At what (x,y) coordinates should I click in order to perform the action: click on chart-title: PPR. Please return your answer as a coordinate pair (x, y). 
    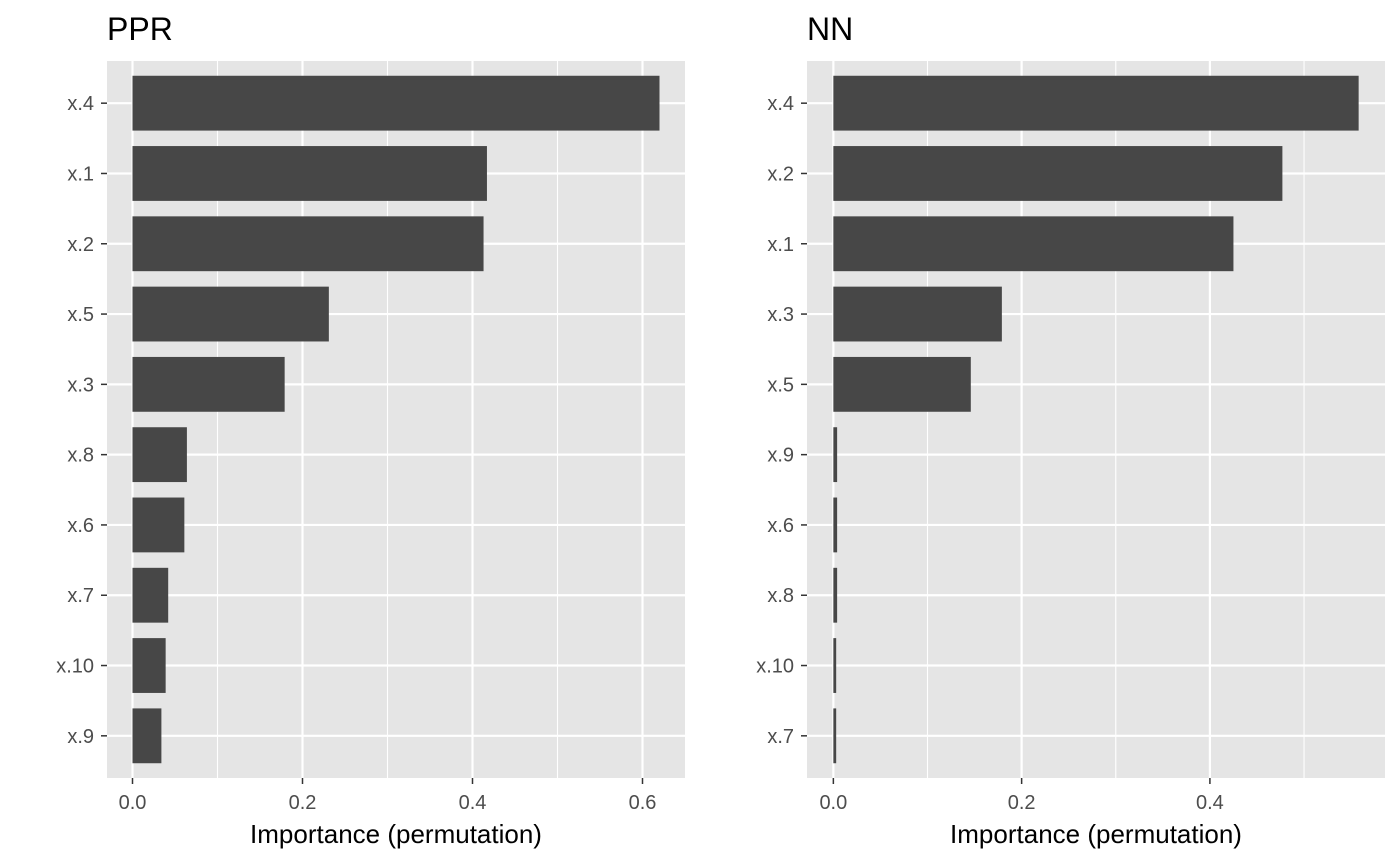
    Looking at the image, I should click on (140, 29).